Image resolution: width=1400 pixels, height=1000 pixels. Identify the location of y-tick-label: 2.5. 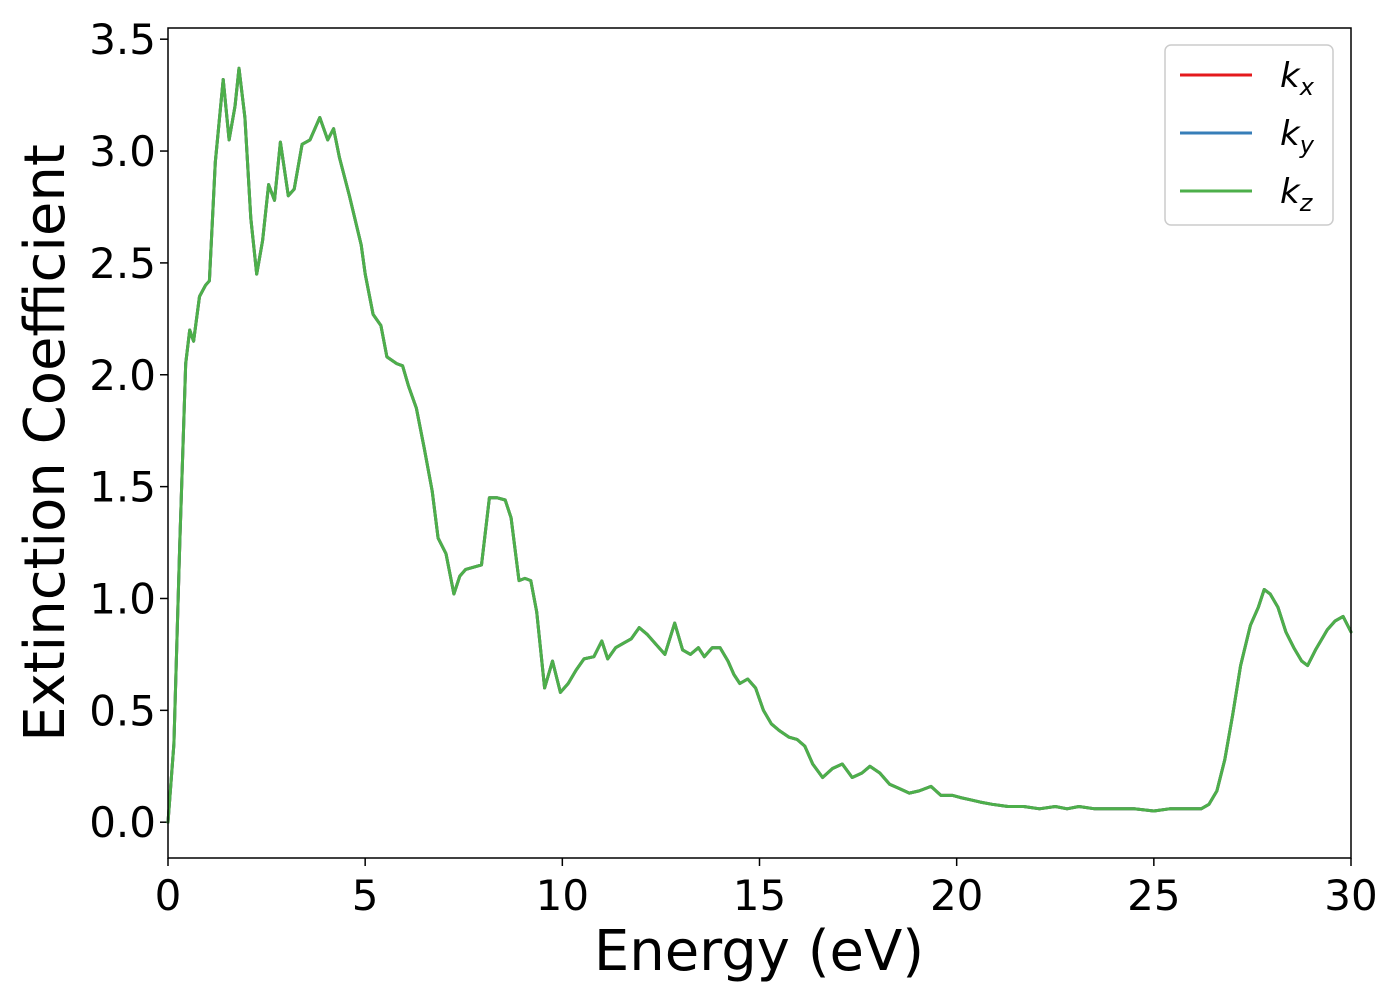
(122, 263).